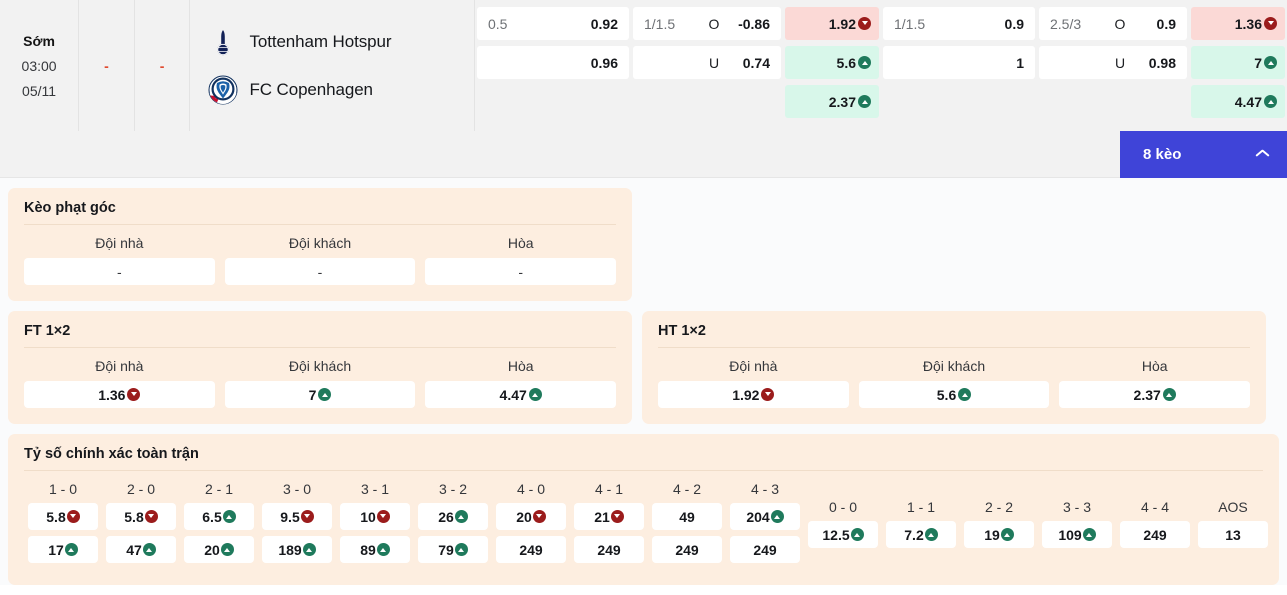 The width and height of the screenshot is (1287, 595). What do you see at coordinates (714, 23) in the screenshot?
I see `over-label-1: O` at bounding box center [714, 23].